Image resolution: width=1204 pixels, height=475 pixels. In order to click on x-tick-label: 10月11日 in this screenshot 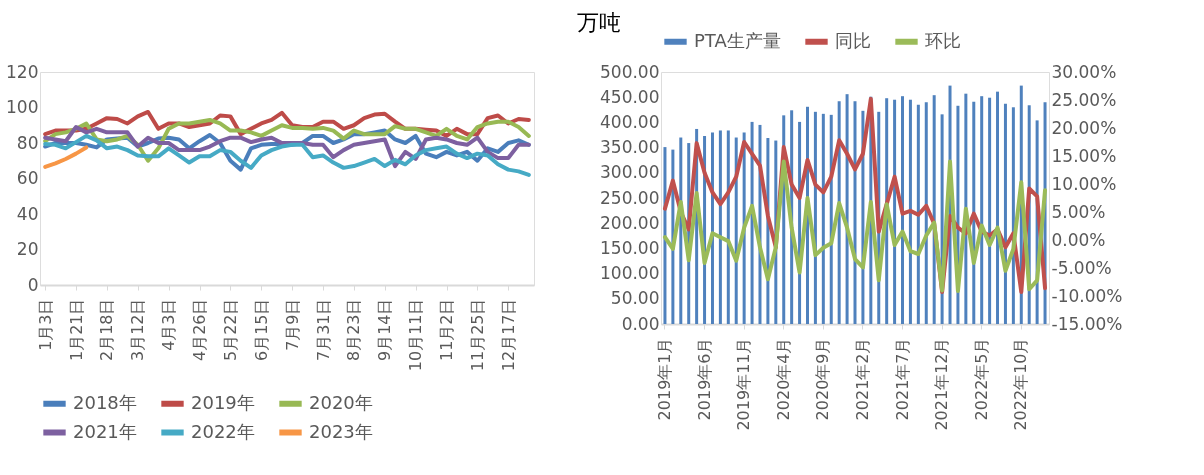, I will do `click(416, 335)`.